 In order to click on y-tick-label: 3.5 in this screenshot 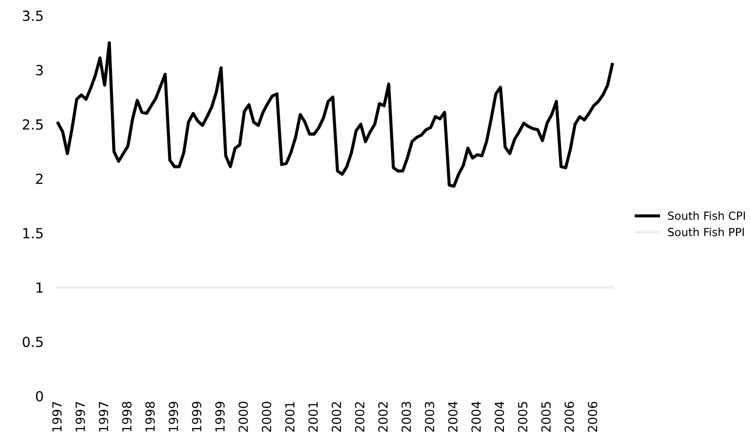, I will do `click(32, 16)`.